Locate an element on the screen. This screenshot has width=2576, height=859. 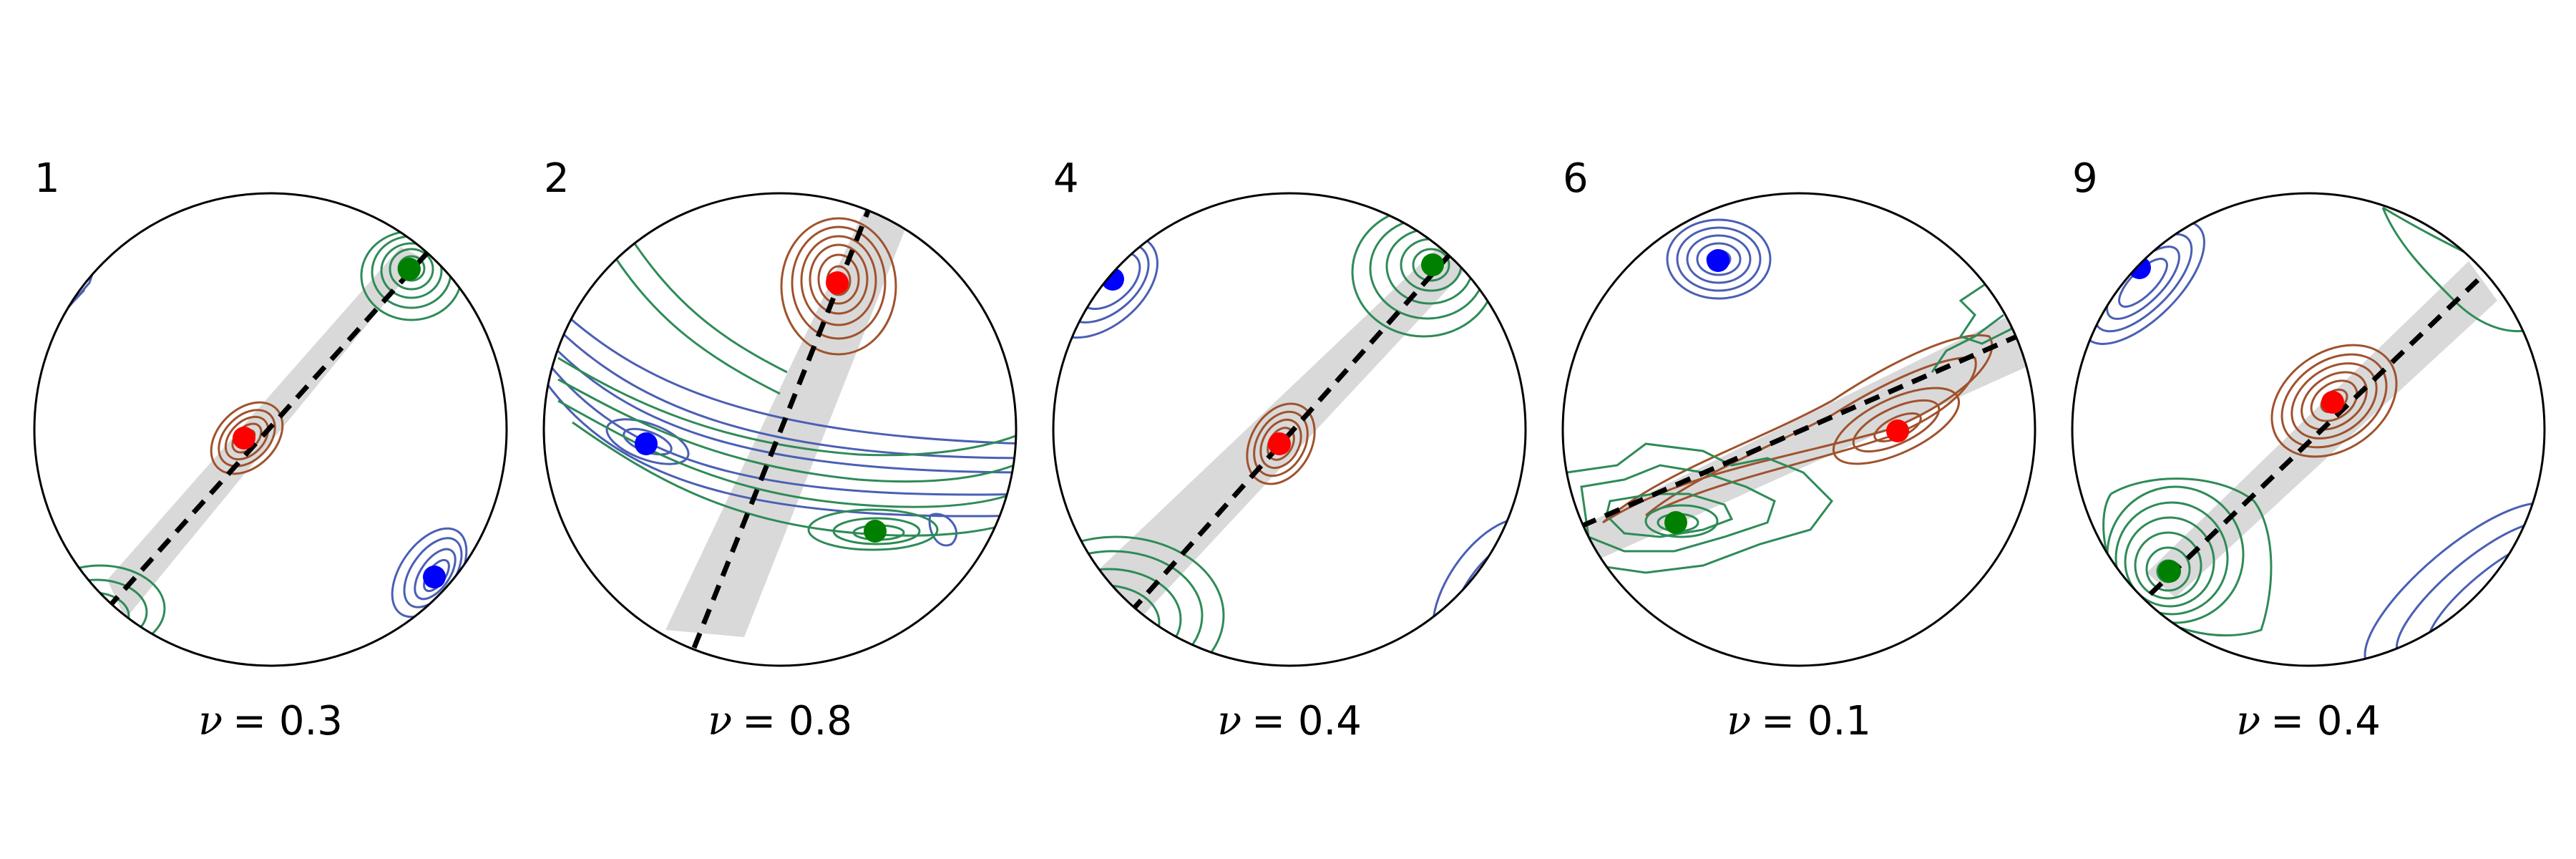
panel-3: 4 is located at coordinates (1289, 450).